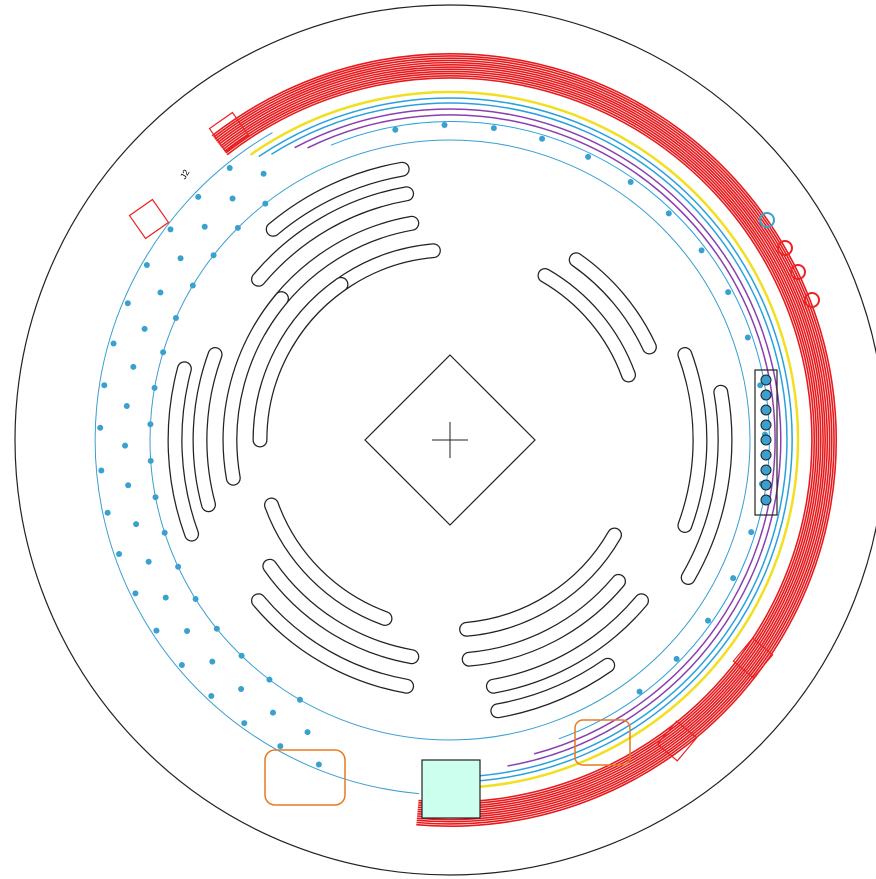 The image size is (876, 879). Describe the element at coordinates (451, 789) in the screenshot. I see `ic` at that location.